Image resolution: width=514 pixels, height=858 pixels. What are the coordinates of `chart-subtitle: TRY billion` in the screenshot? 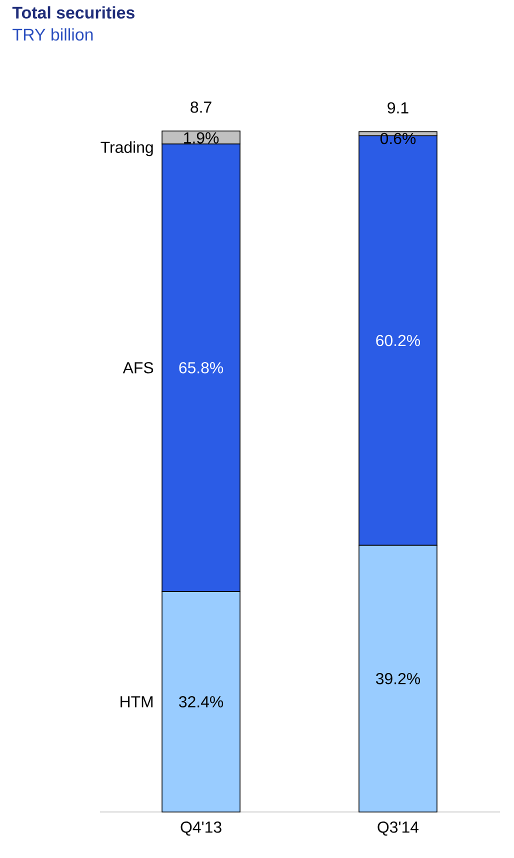 It's located at (52, 34).